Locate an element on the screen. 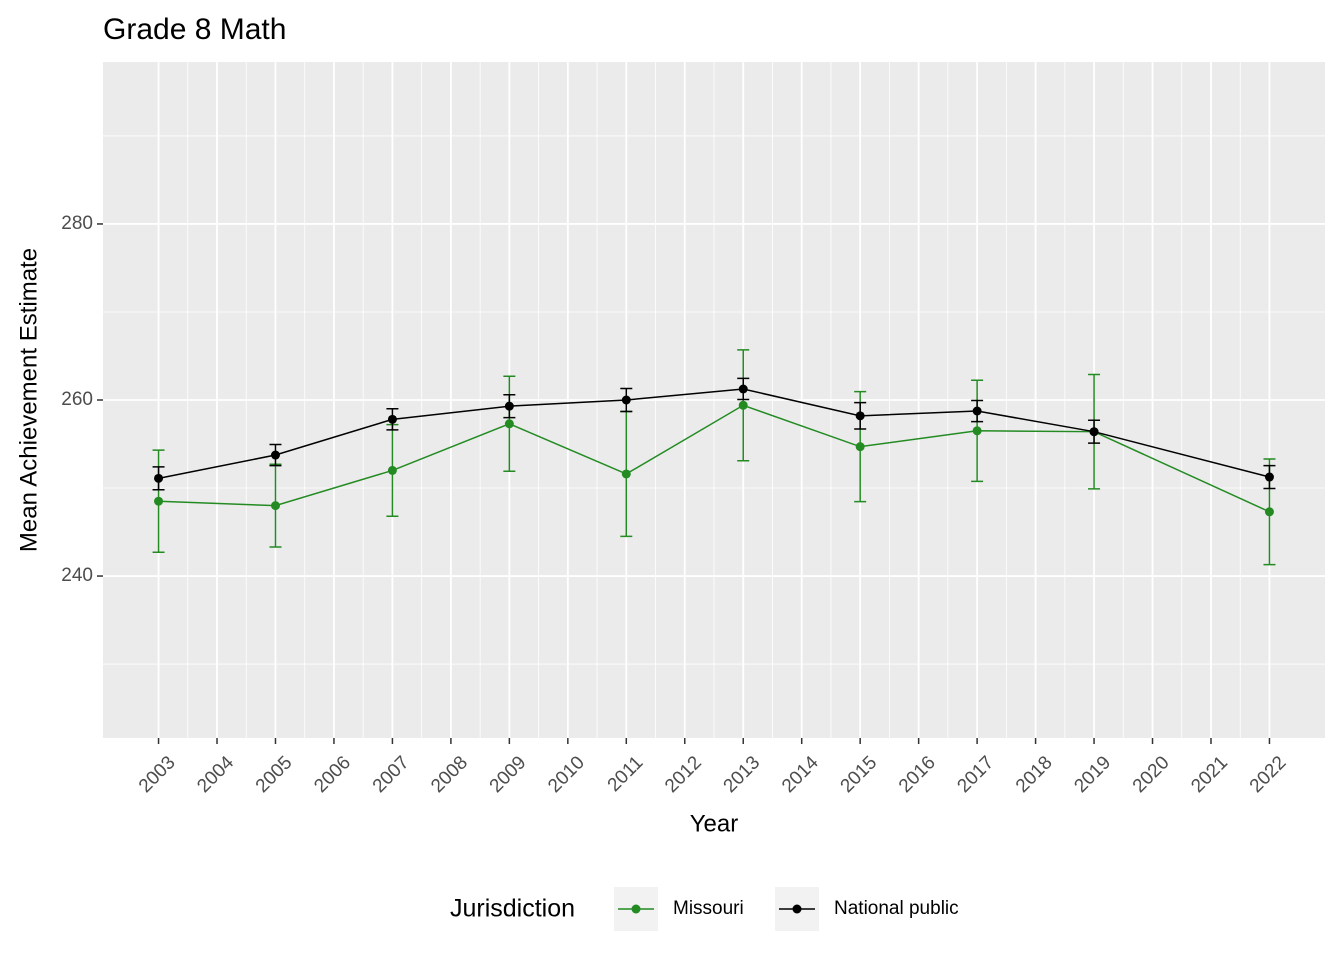 This screenshot has height=960, width=1344. y-tick-label: 280 is located at coordinates (77, 223).